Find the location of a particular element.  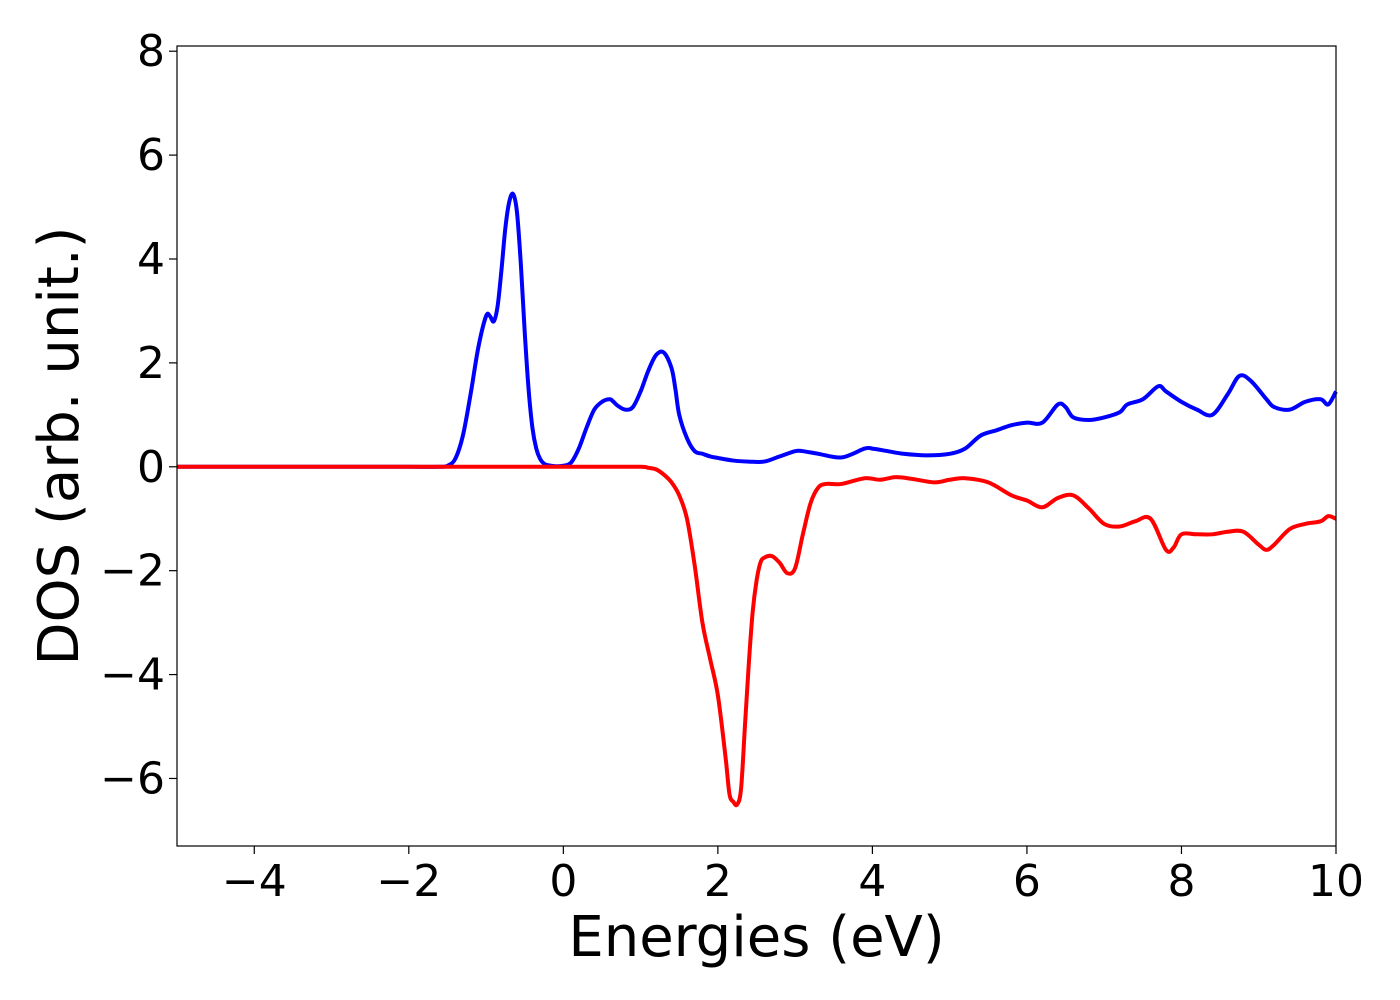

x-tick-label: 8 is located at coordinates (1181, 881).